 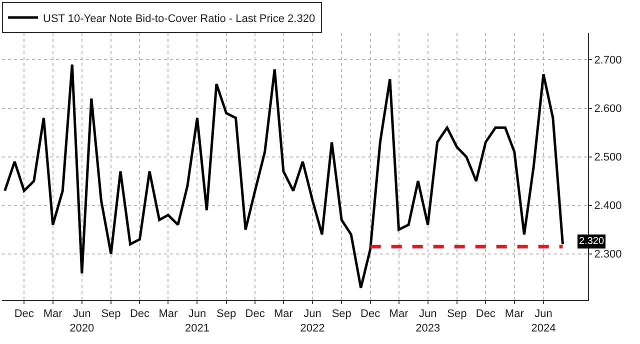 What do you see at coordinates (312, 321) in the screenshot?
I see `x-tick-label: Jun 2022` at bounding box center [312, 321].